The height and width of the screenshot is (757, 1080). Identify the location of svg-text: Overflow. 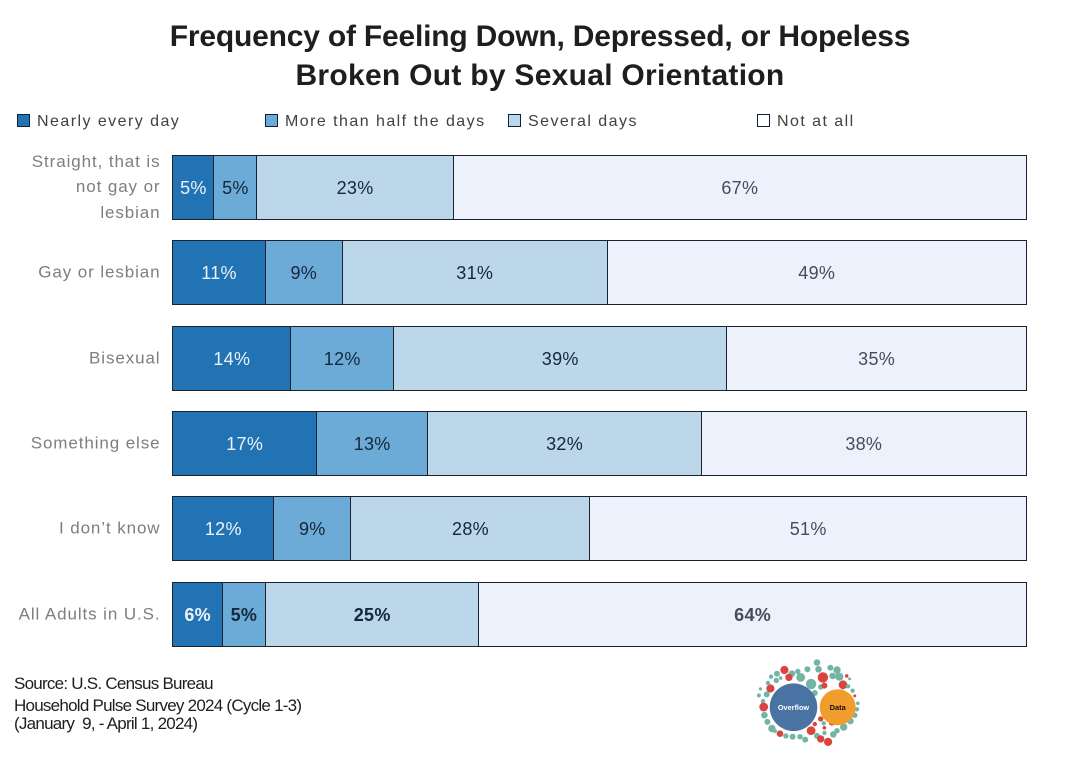
(794, 707).